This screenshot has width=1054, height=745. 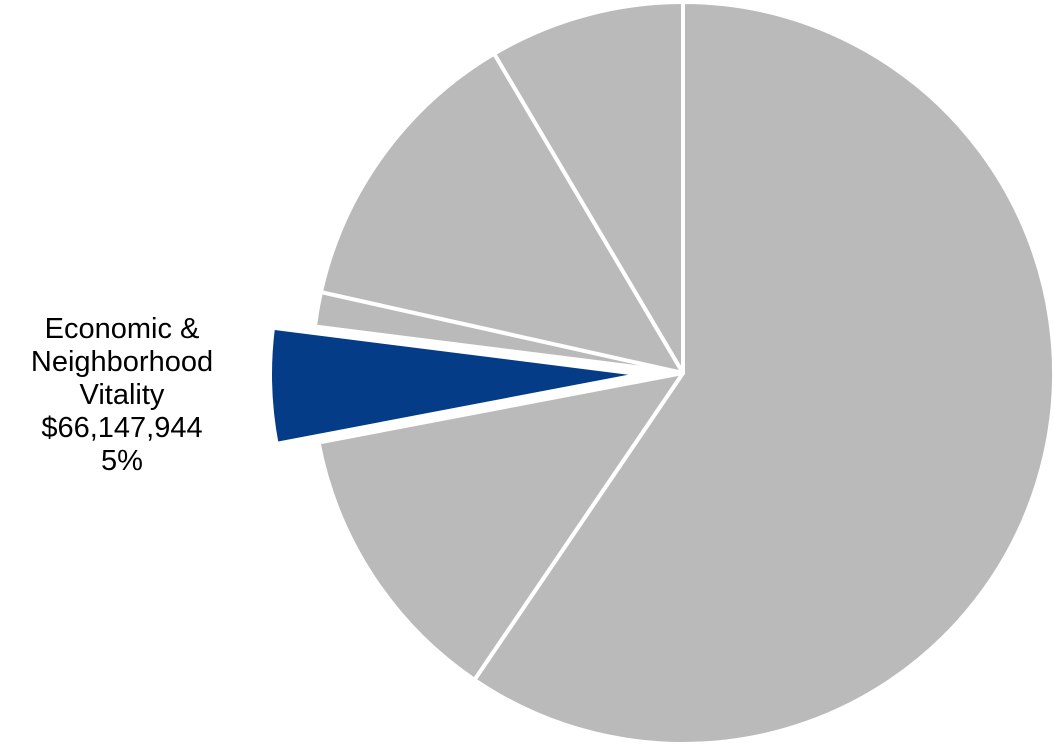 What do you see at coordinates (122, 428) in the screenshot?
I see `label-amount: $66,147,944` at bounding box center [122, 428].